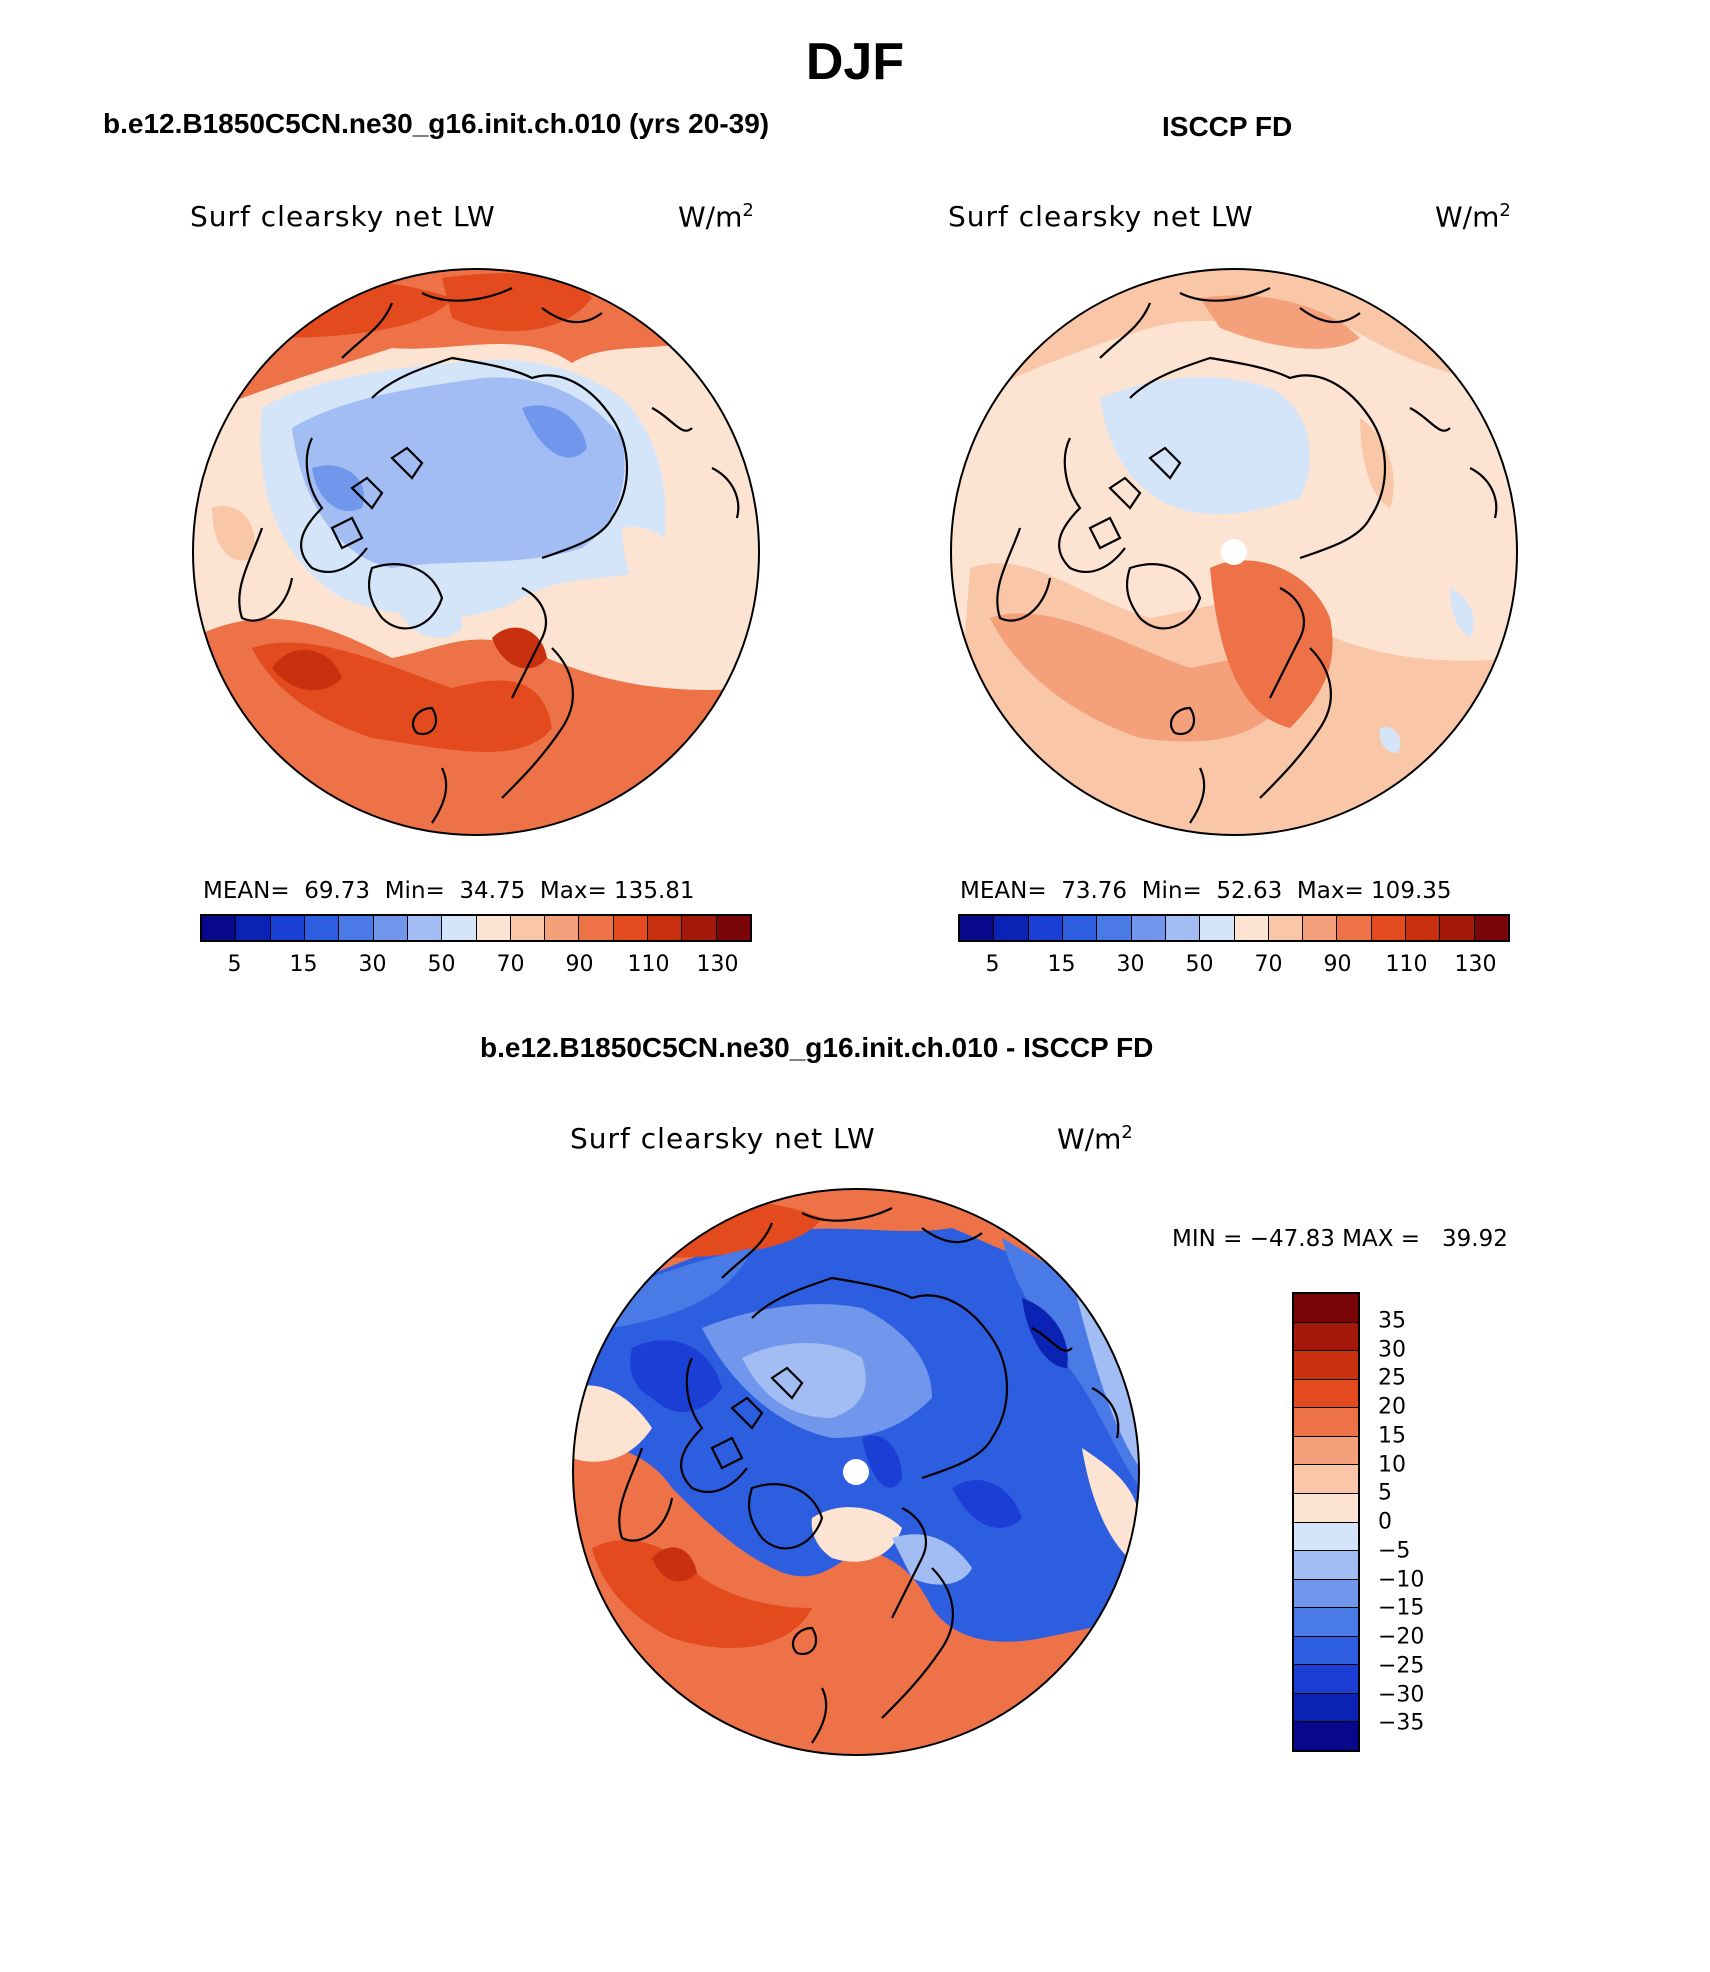 The height and width of the screenshot is (1972, 1710). What do you see at coordinates (1392, 1378) in the screenshot?
I see `colorbar-tick-label: 25` at bounding box center [1392, 1378].